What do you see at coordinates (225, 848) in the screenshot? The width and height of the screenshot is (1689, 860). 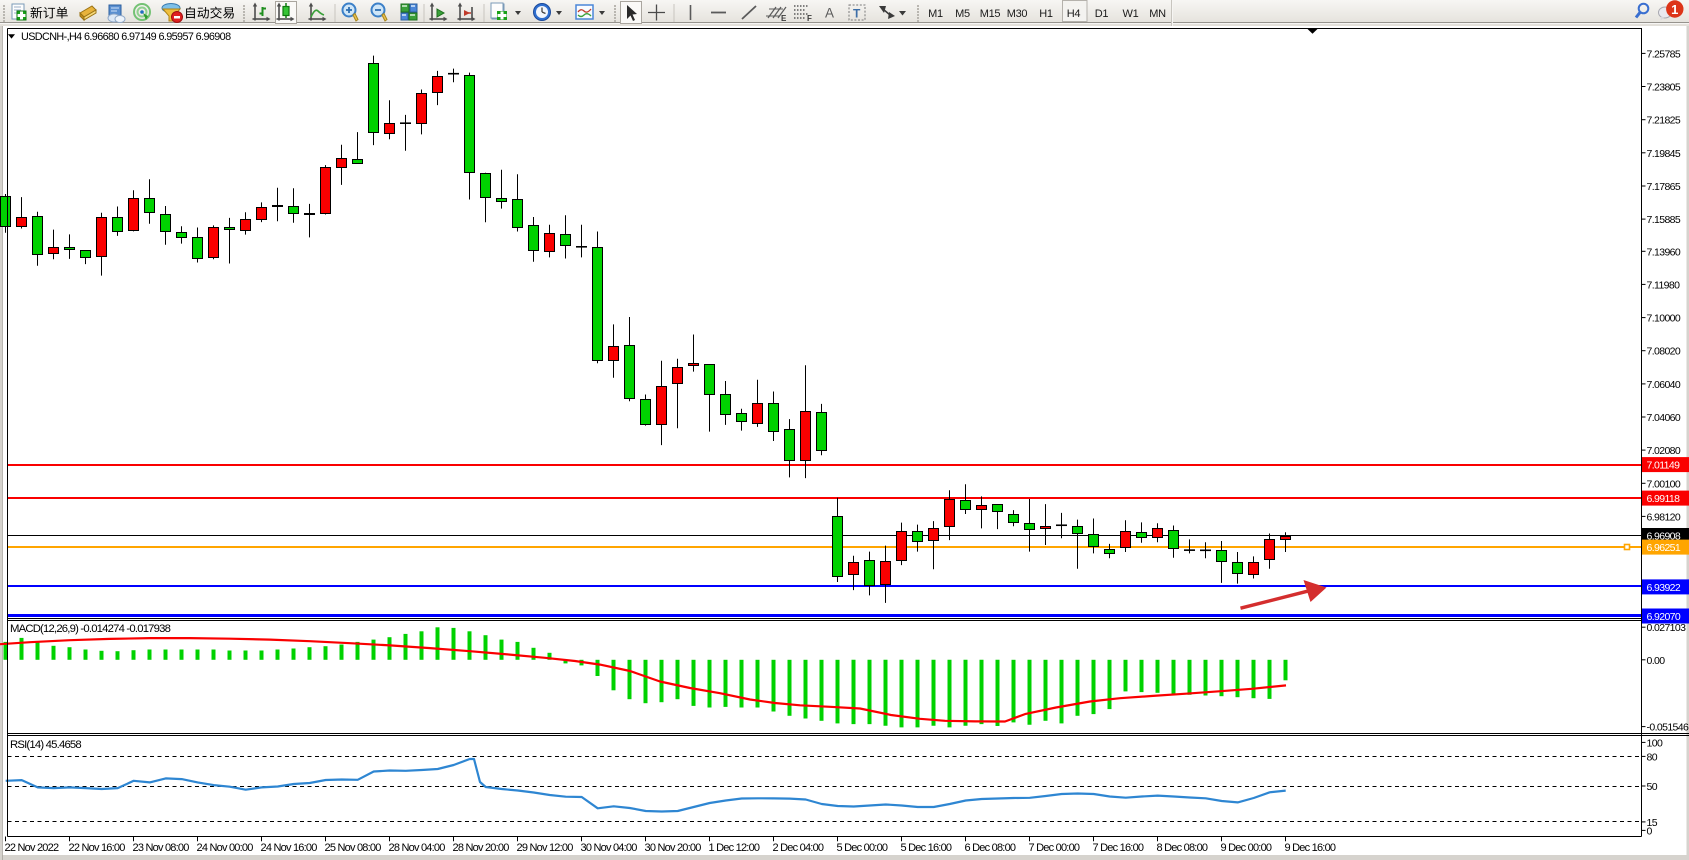 I see `svg-text: 24 Nov 00:00` at bounding box center [225, 848].